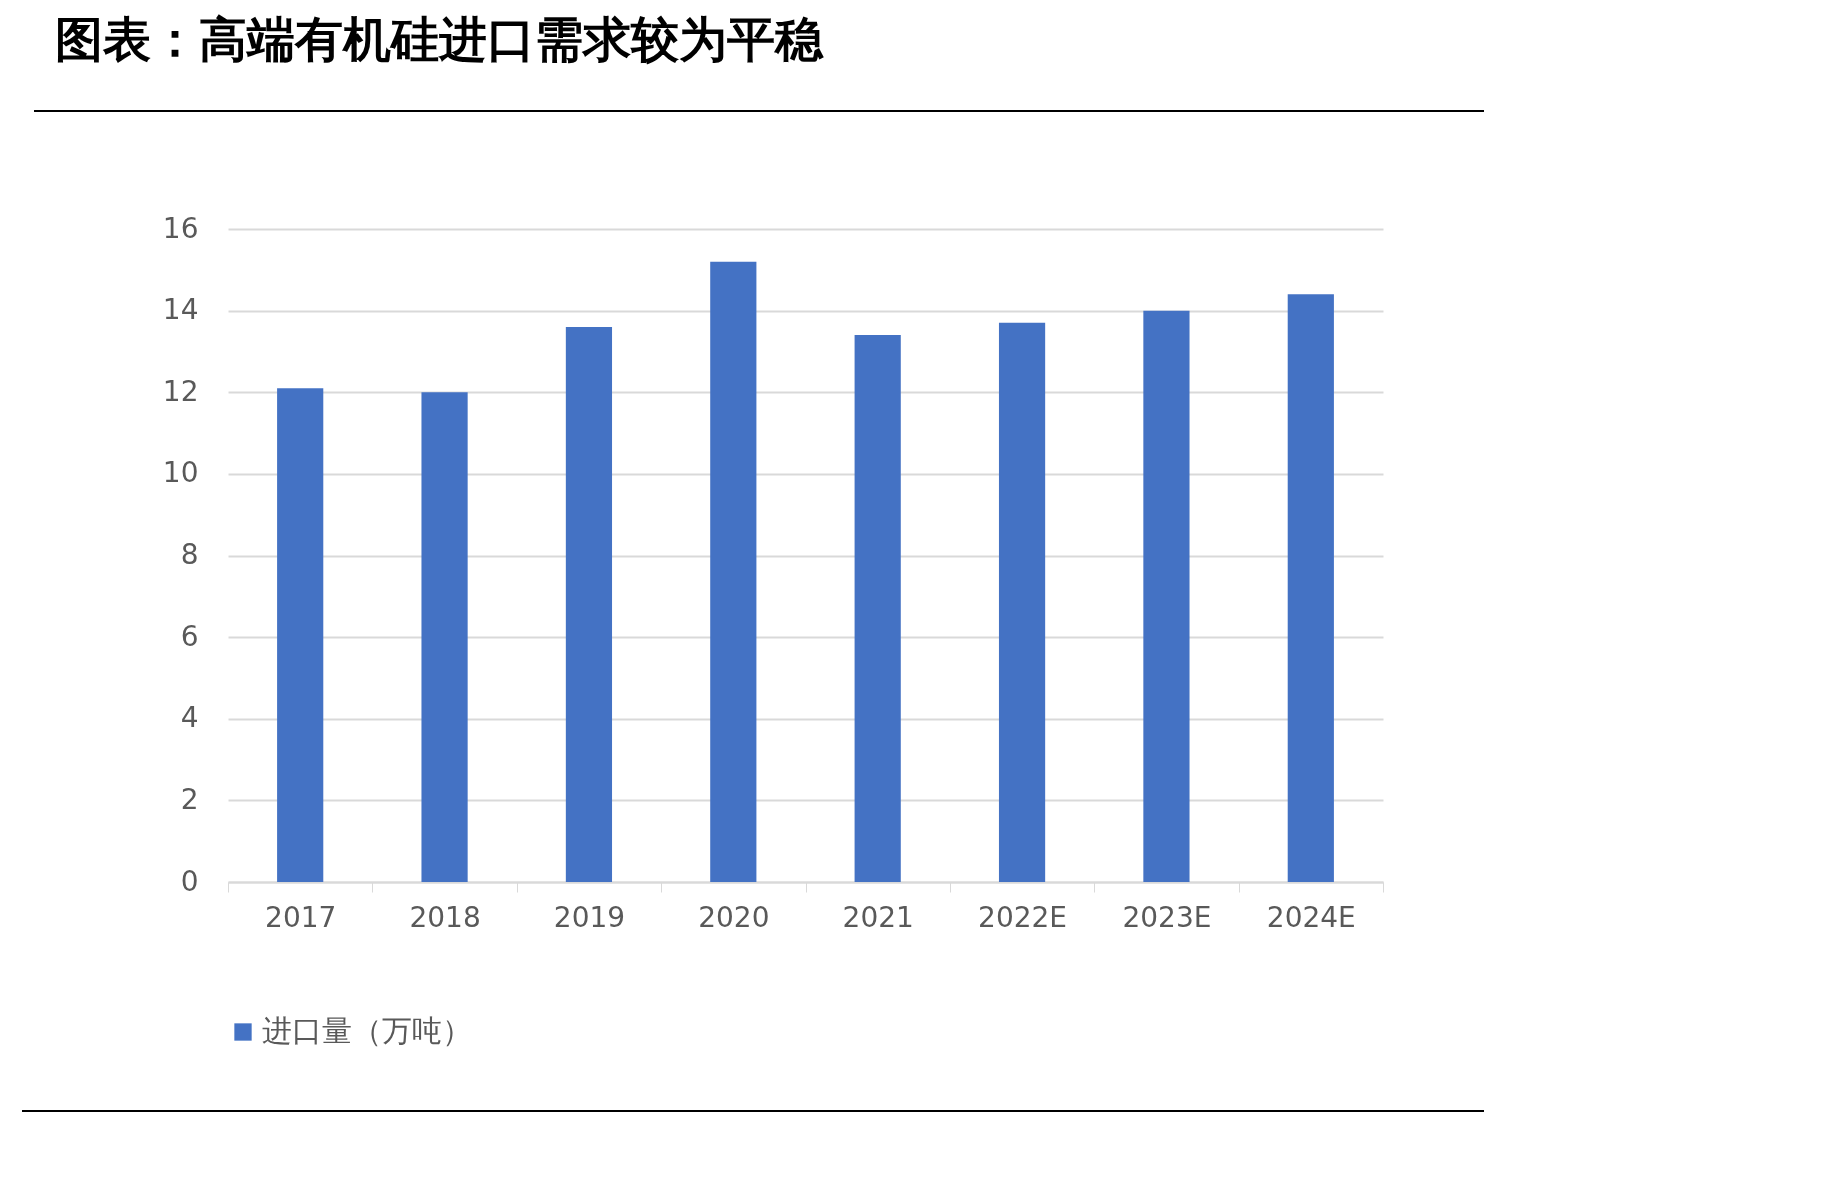  What do you see at coordinates (439, 39) in the screenshot?
I see `chart-title: 图表：高端有机硅进口需求较为平稳` at bounding box center [439, 39].